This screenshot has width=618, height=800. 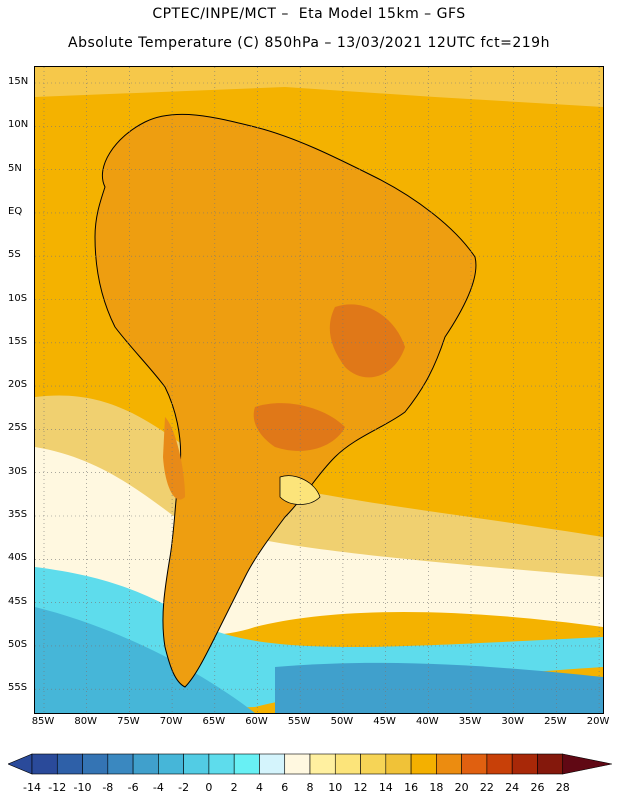 I want to click on lat-label: 35S, so click(x=18, y=514).